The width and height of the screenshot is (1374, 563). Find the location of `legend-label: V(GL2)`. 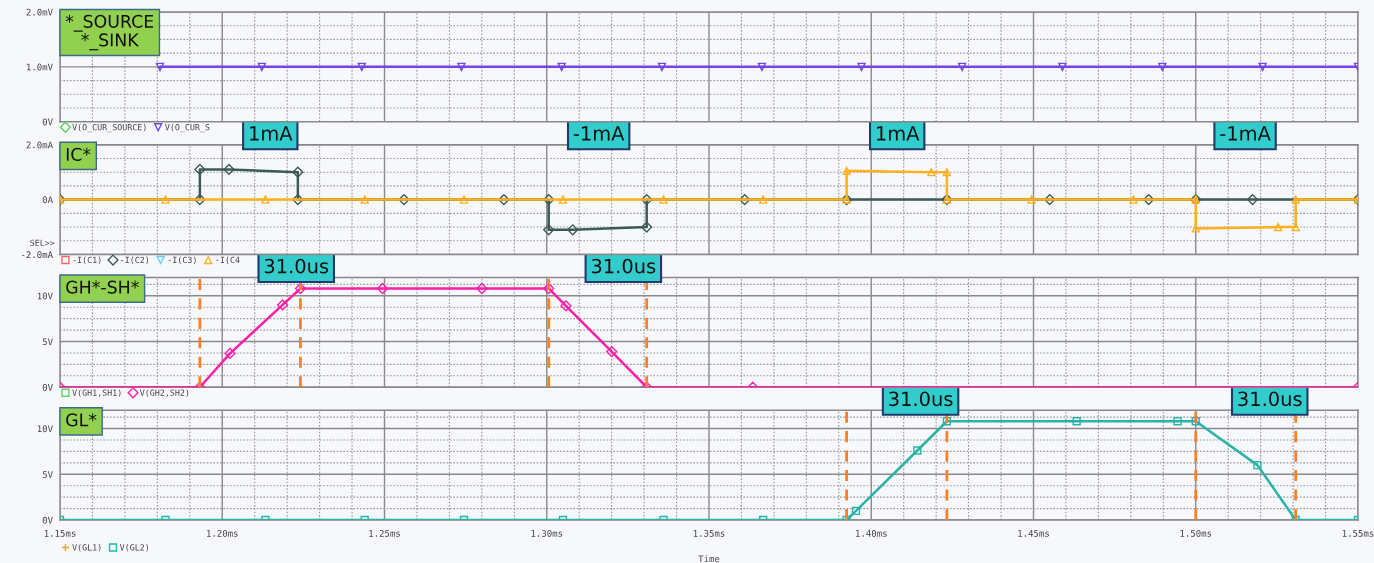

legend-label: V(GL2) is located at coordinates (134, 548).